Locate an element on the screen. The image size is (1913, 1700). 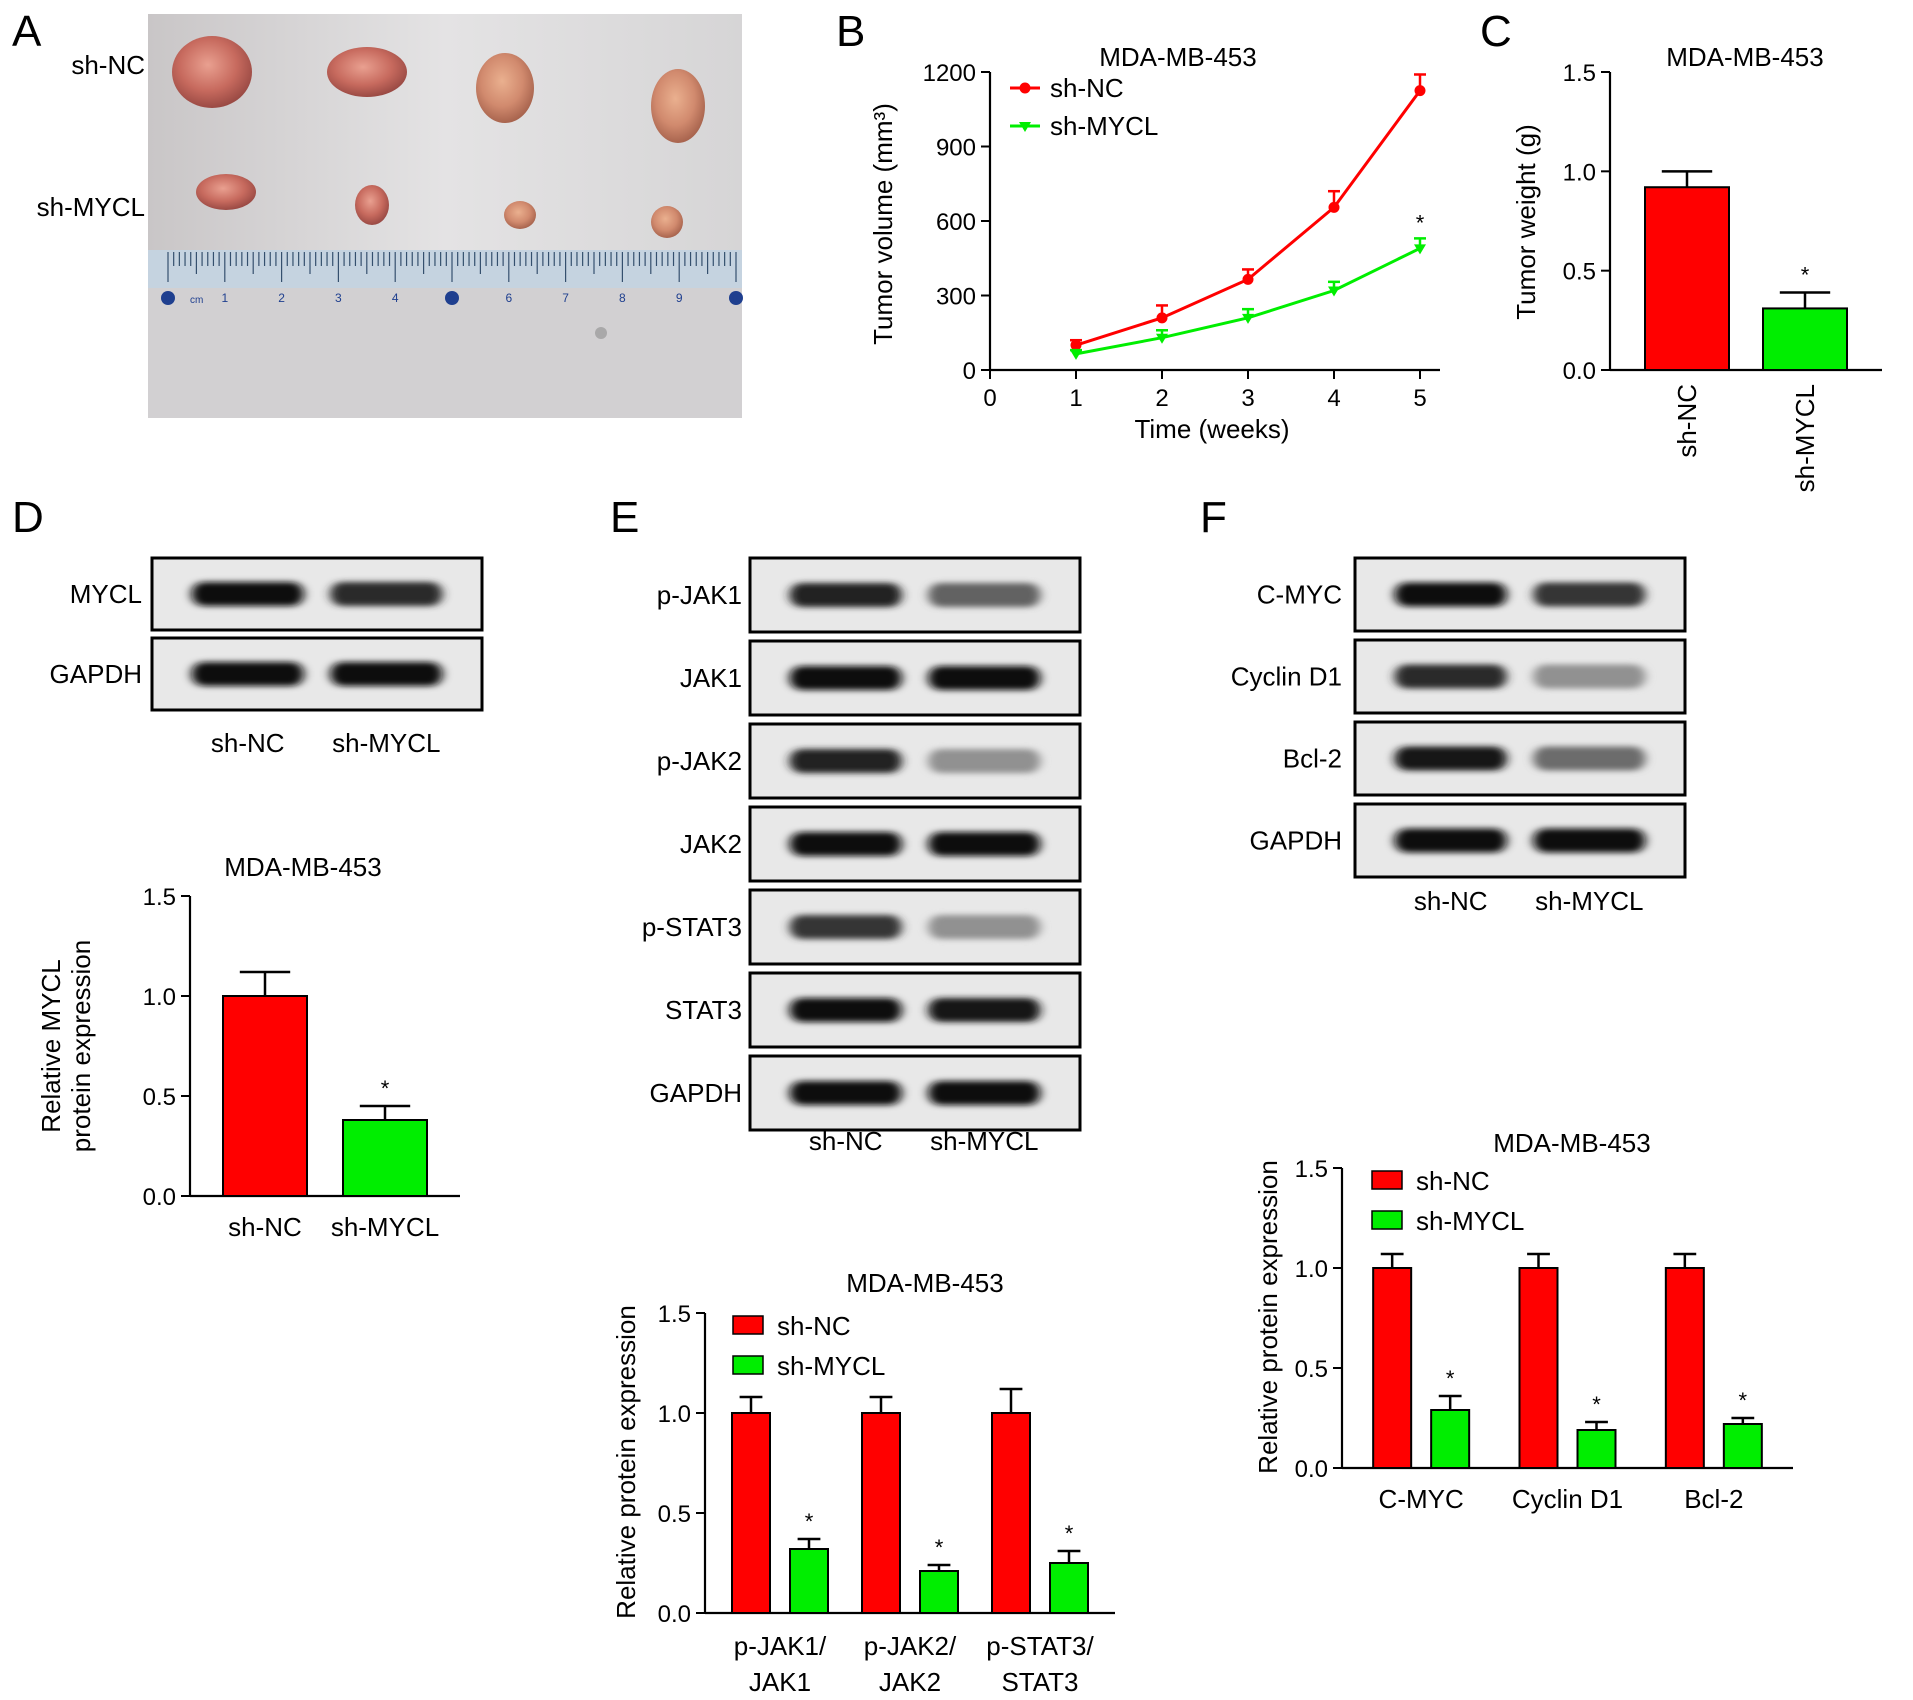
x-category-label: C-MYC is located at coordinates (1421, 1499).